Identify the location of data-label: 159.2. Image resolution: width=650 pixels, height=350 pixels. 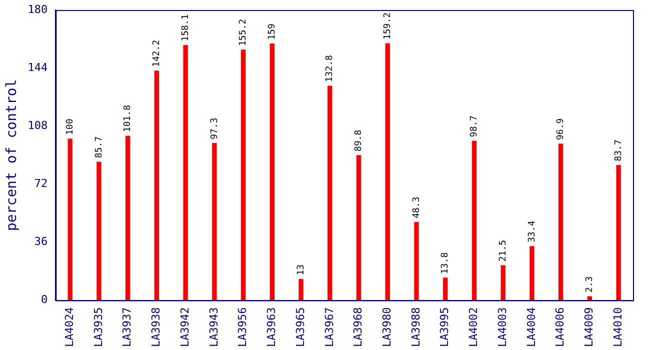
(387, 26).